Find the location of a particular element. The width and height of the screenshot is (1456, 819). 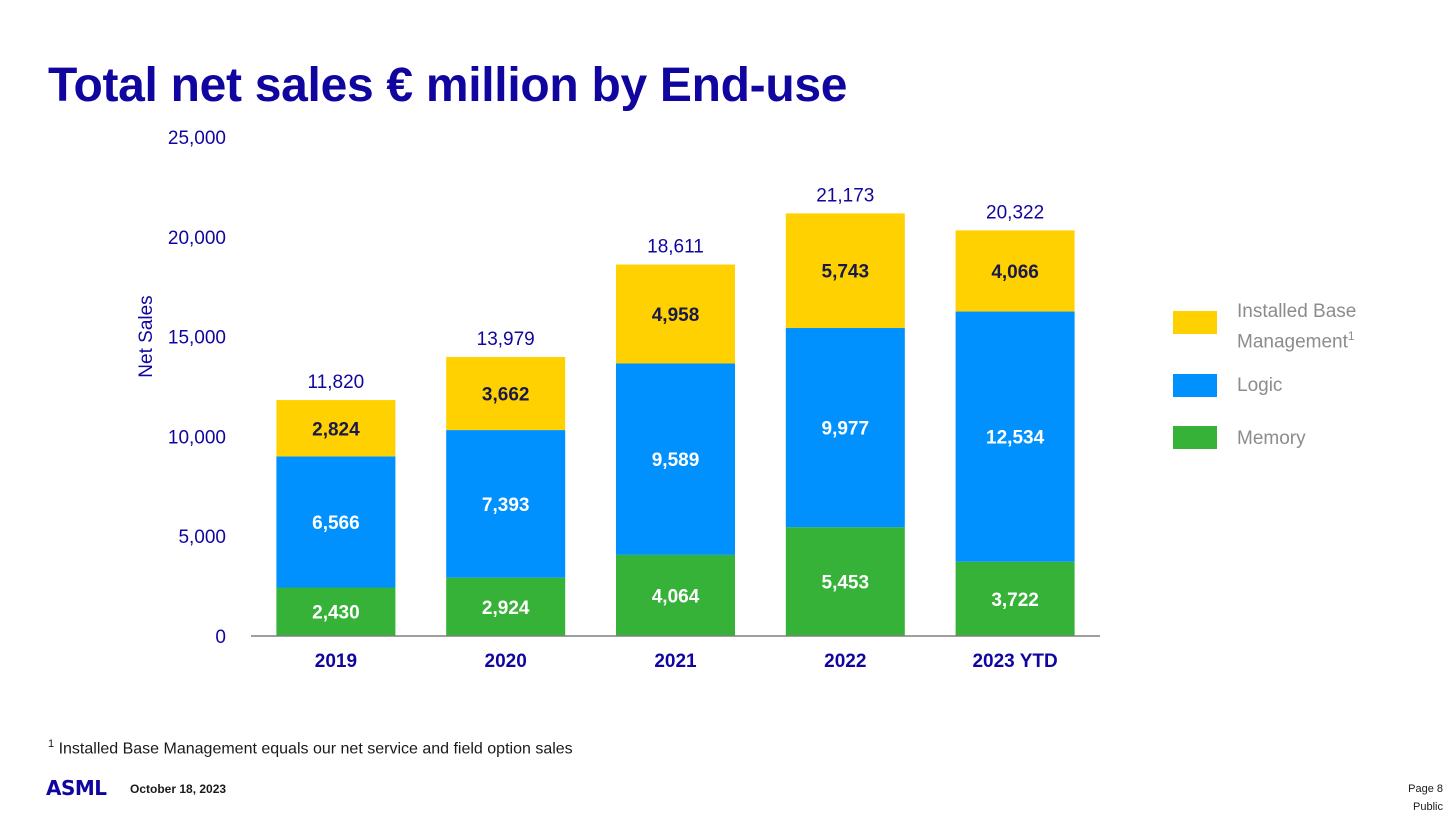

legend-label-installed-base: Installed Base Management1 is located at coordinates (1297, 327).